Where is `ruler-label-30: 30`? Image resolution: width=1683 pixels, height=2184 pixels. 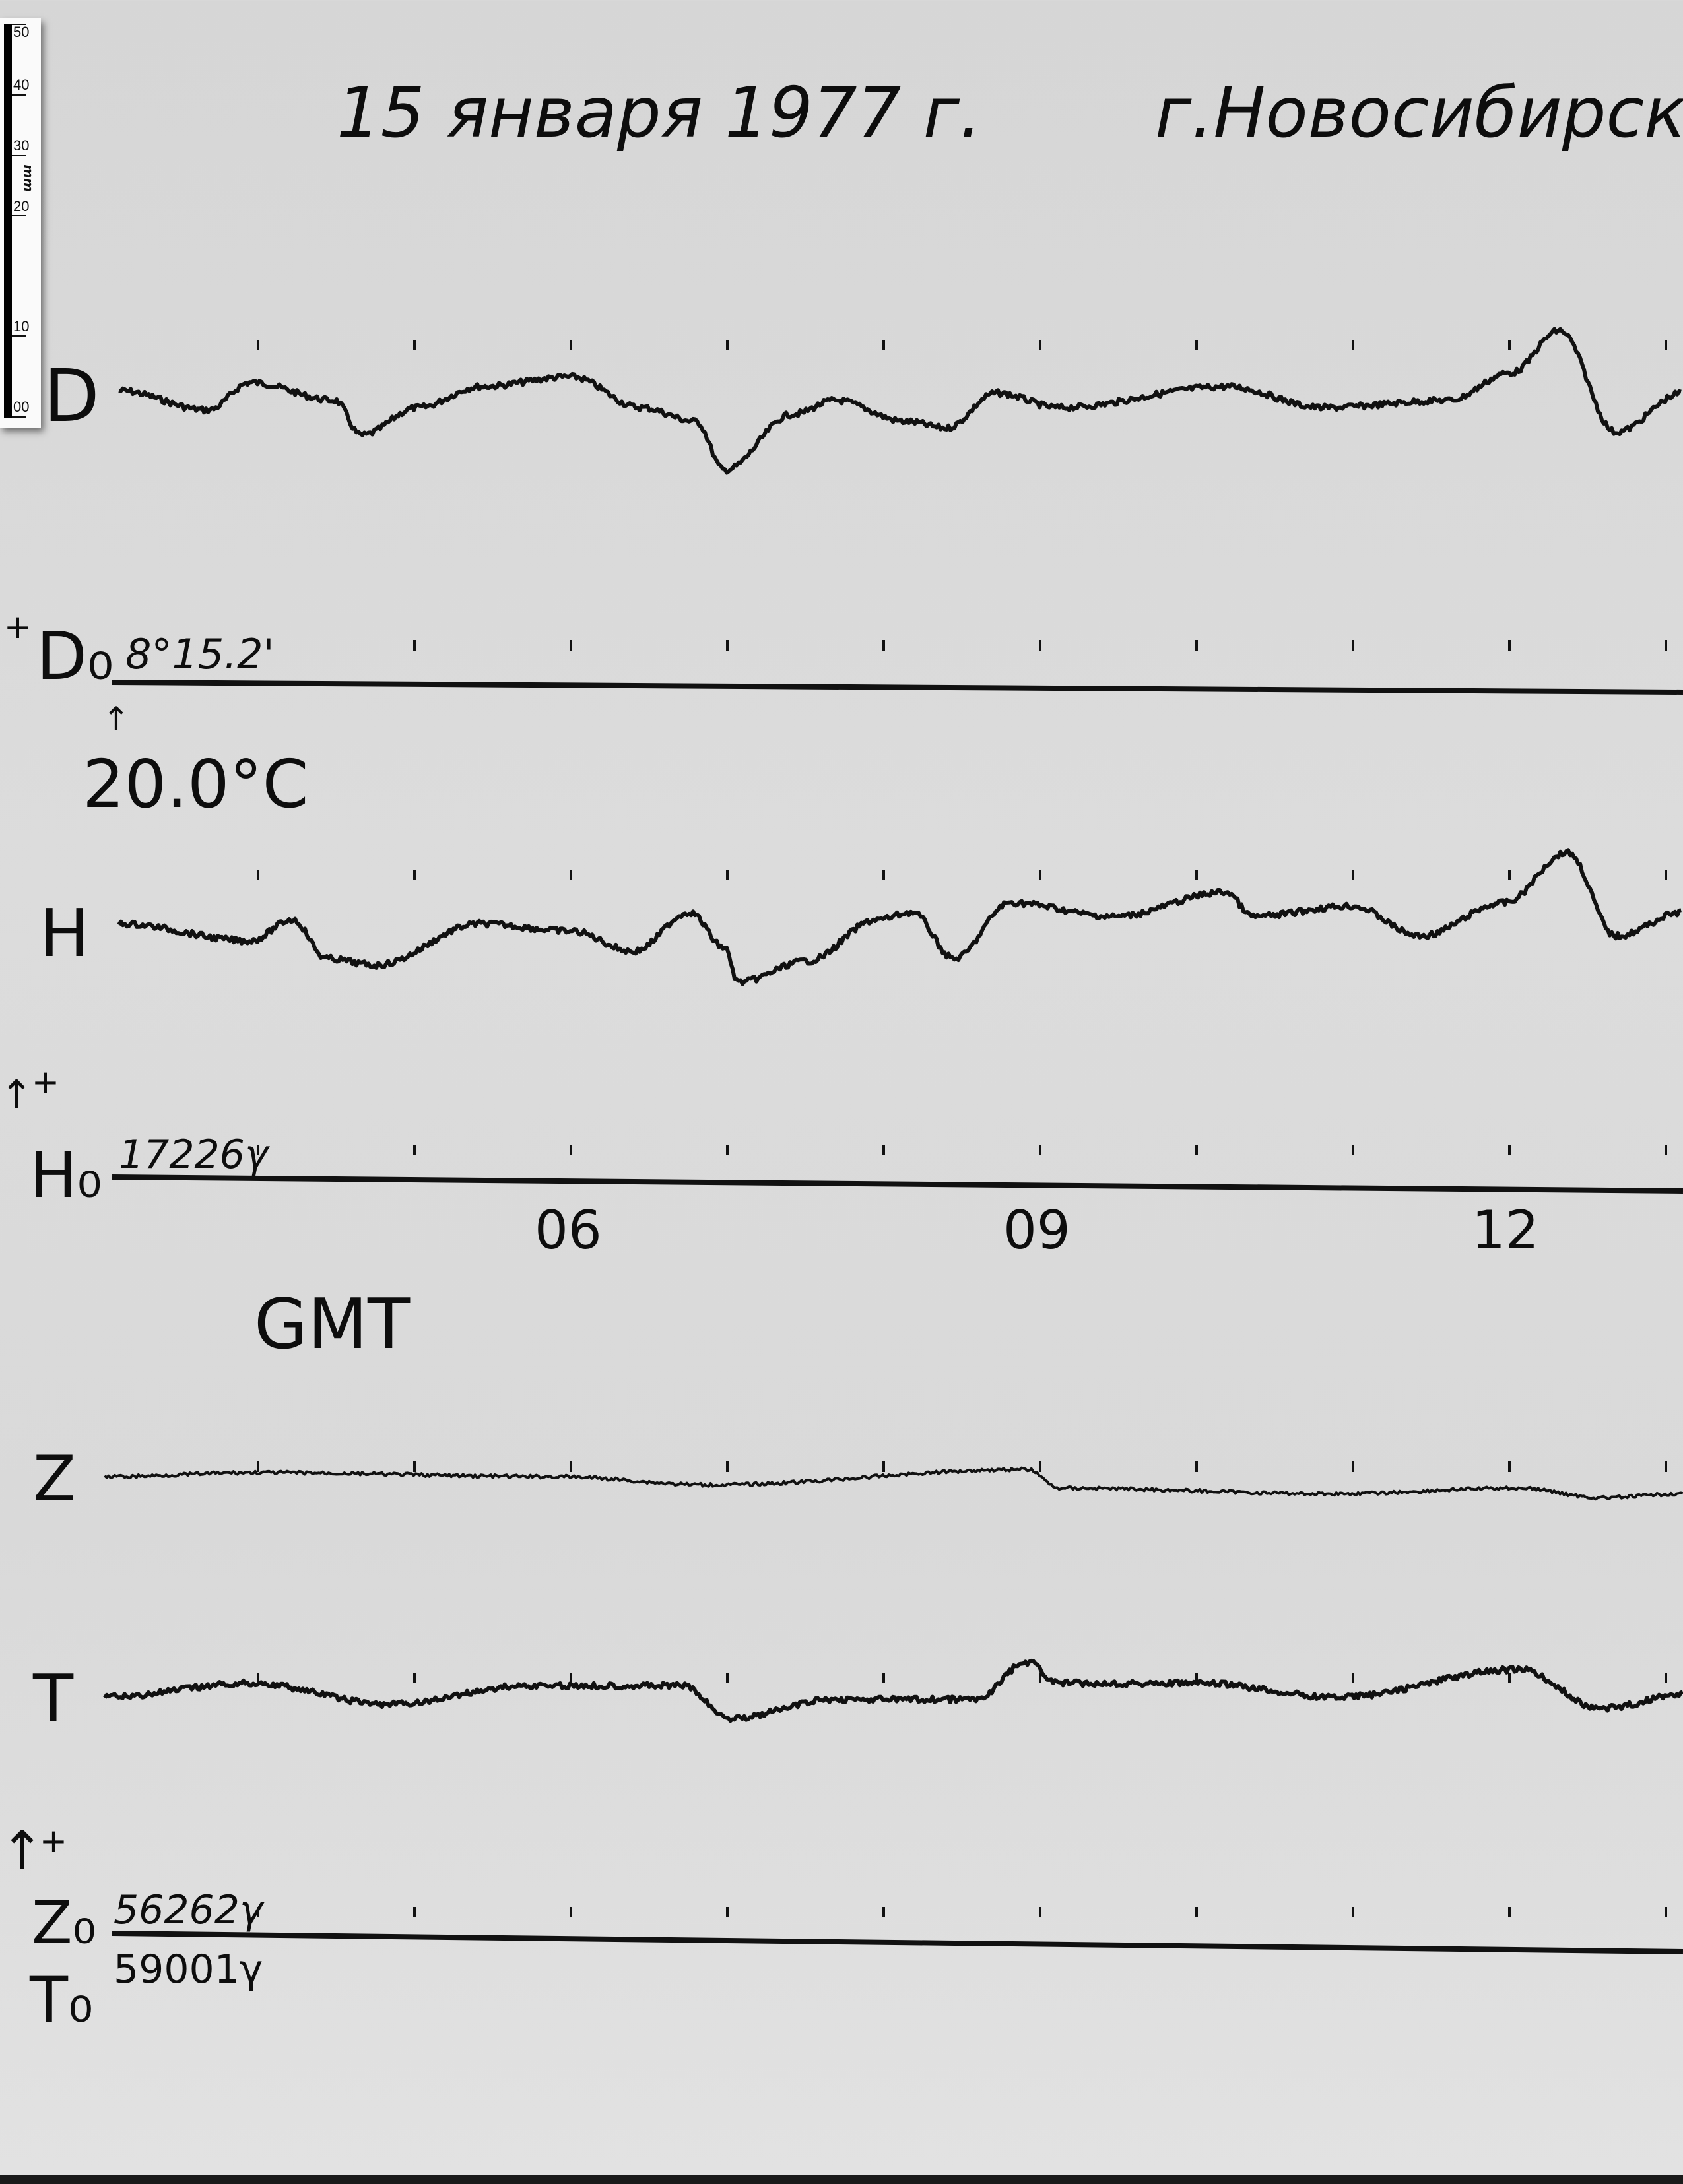
ruler-label-30: 30 is located at coordinates (22, 145).